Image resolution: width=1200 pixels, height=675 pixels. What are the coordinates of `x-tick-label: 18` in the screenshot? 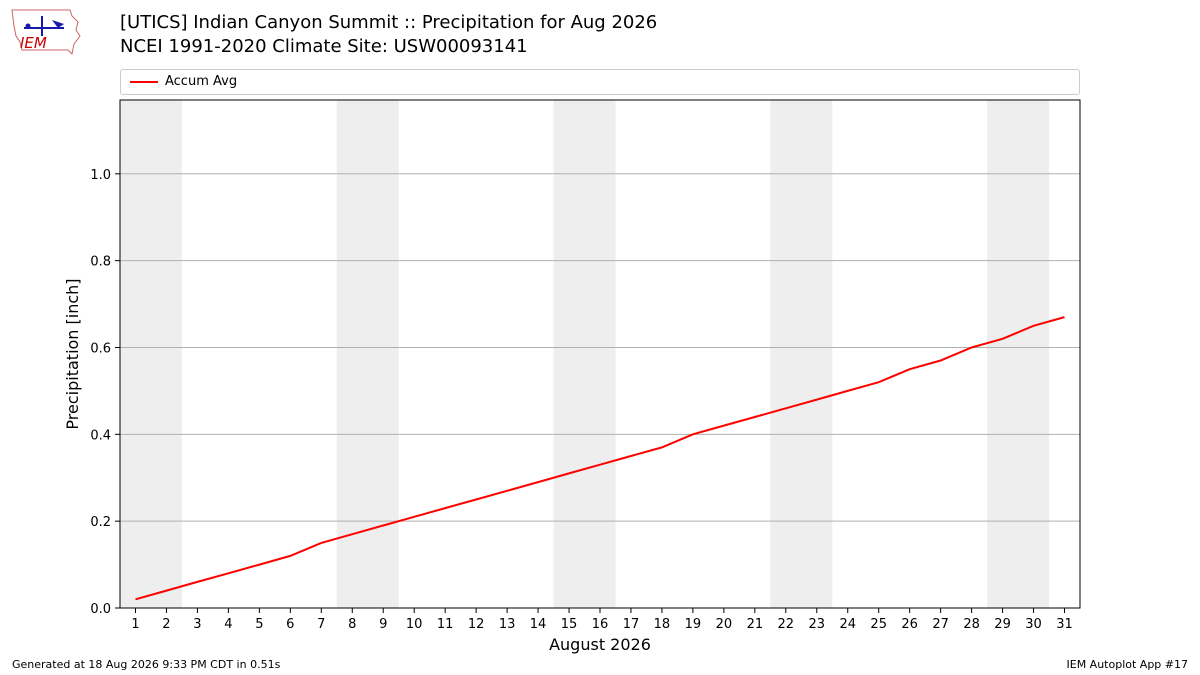 It's located at (662, 624).